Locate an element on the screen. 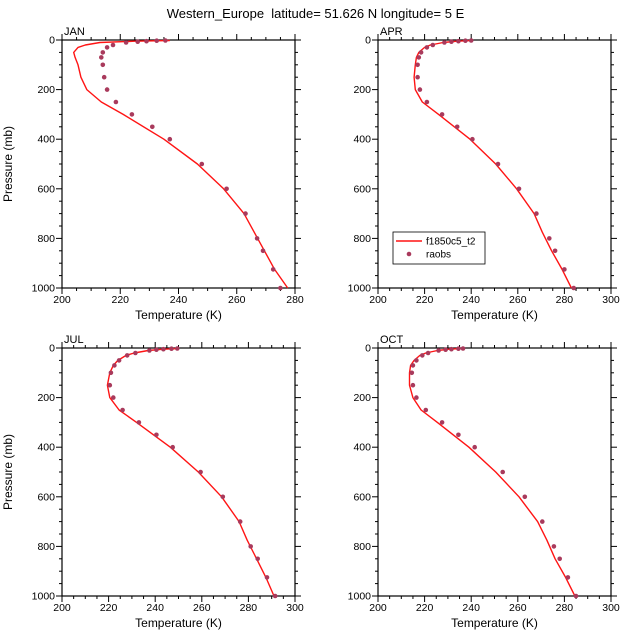  series-line-f1850c5_t2 is located at coordinates (190, 472).